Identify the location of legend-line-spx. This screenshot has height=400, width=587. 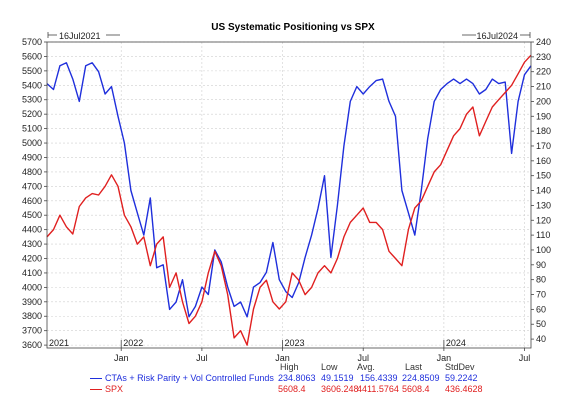
(96, 389).